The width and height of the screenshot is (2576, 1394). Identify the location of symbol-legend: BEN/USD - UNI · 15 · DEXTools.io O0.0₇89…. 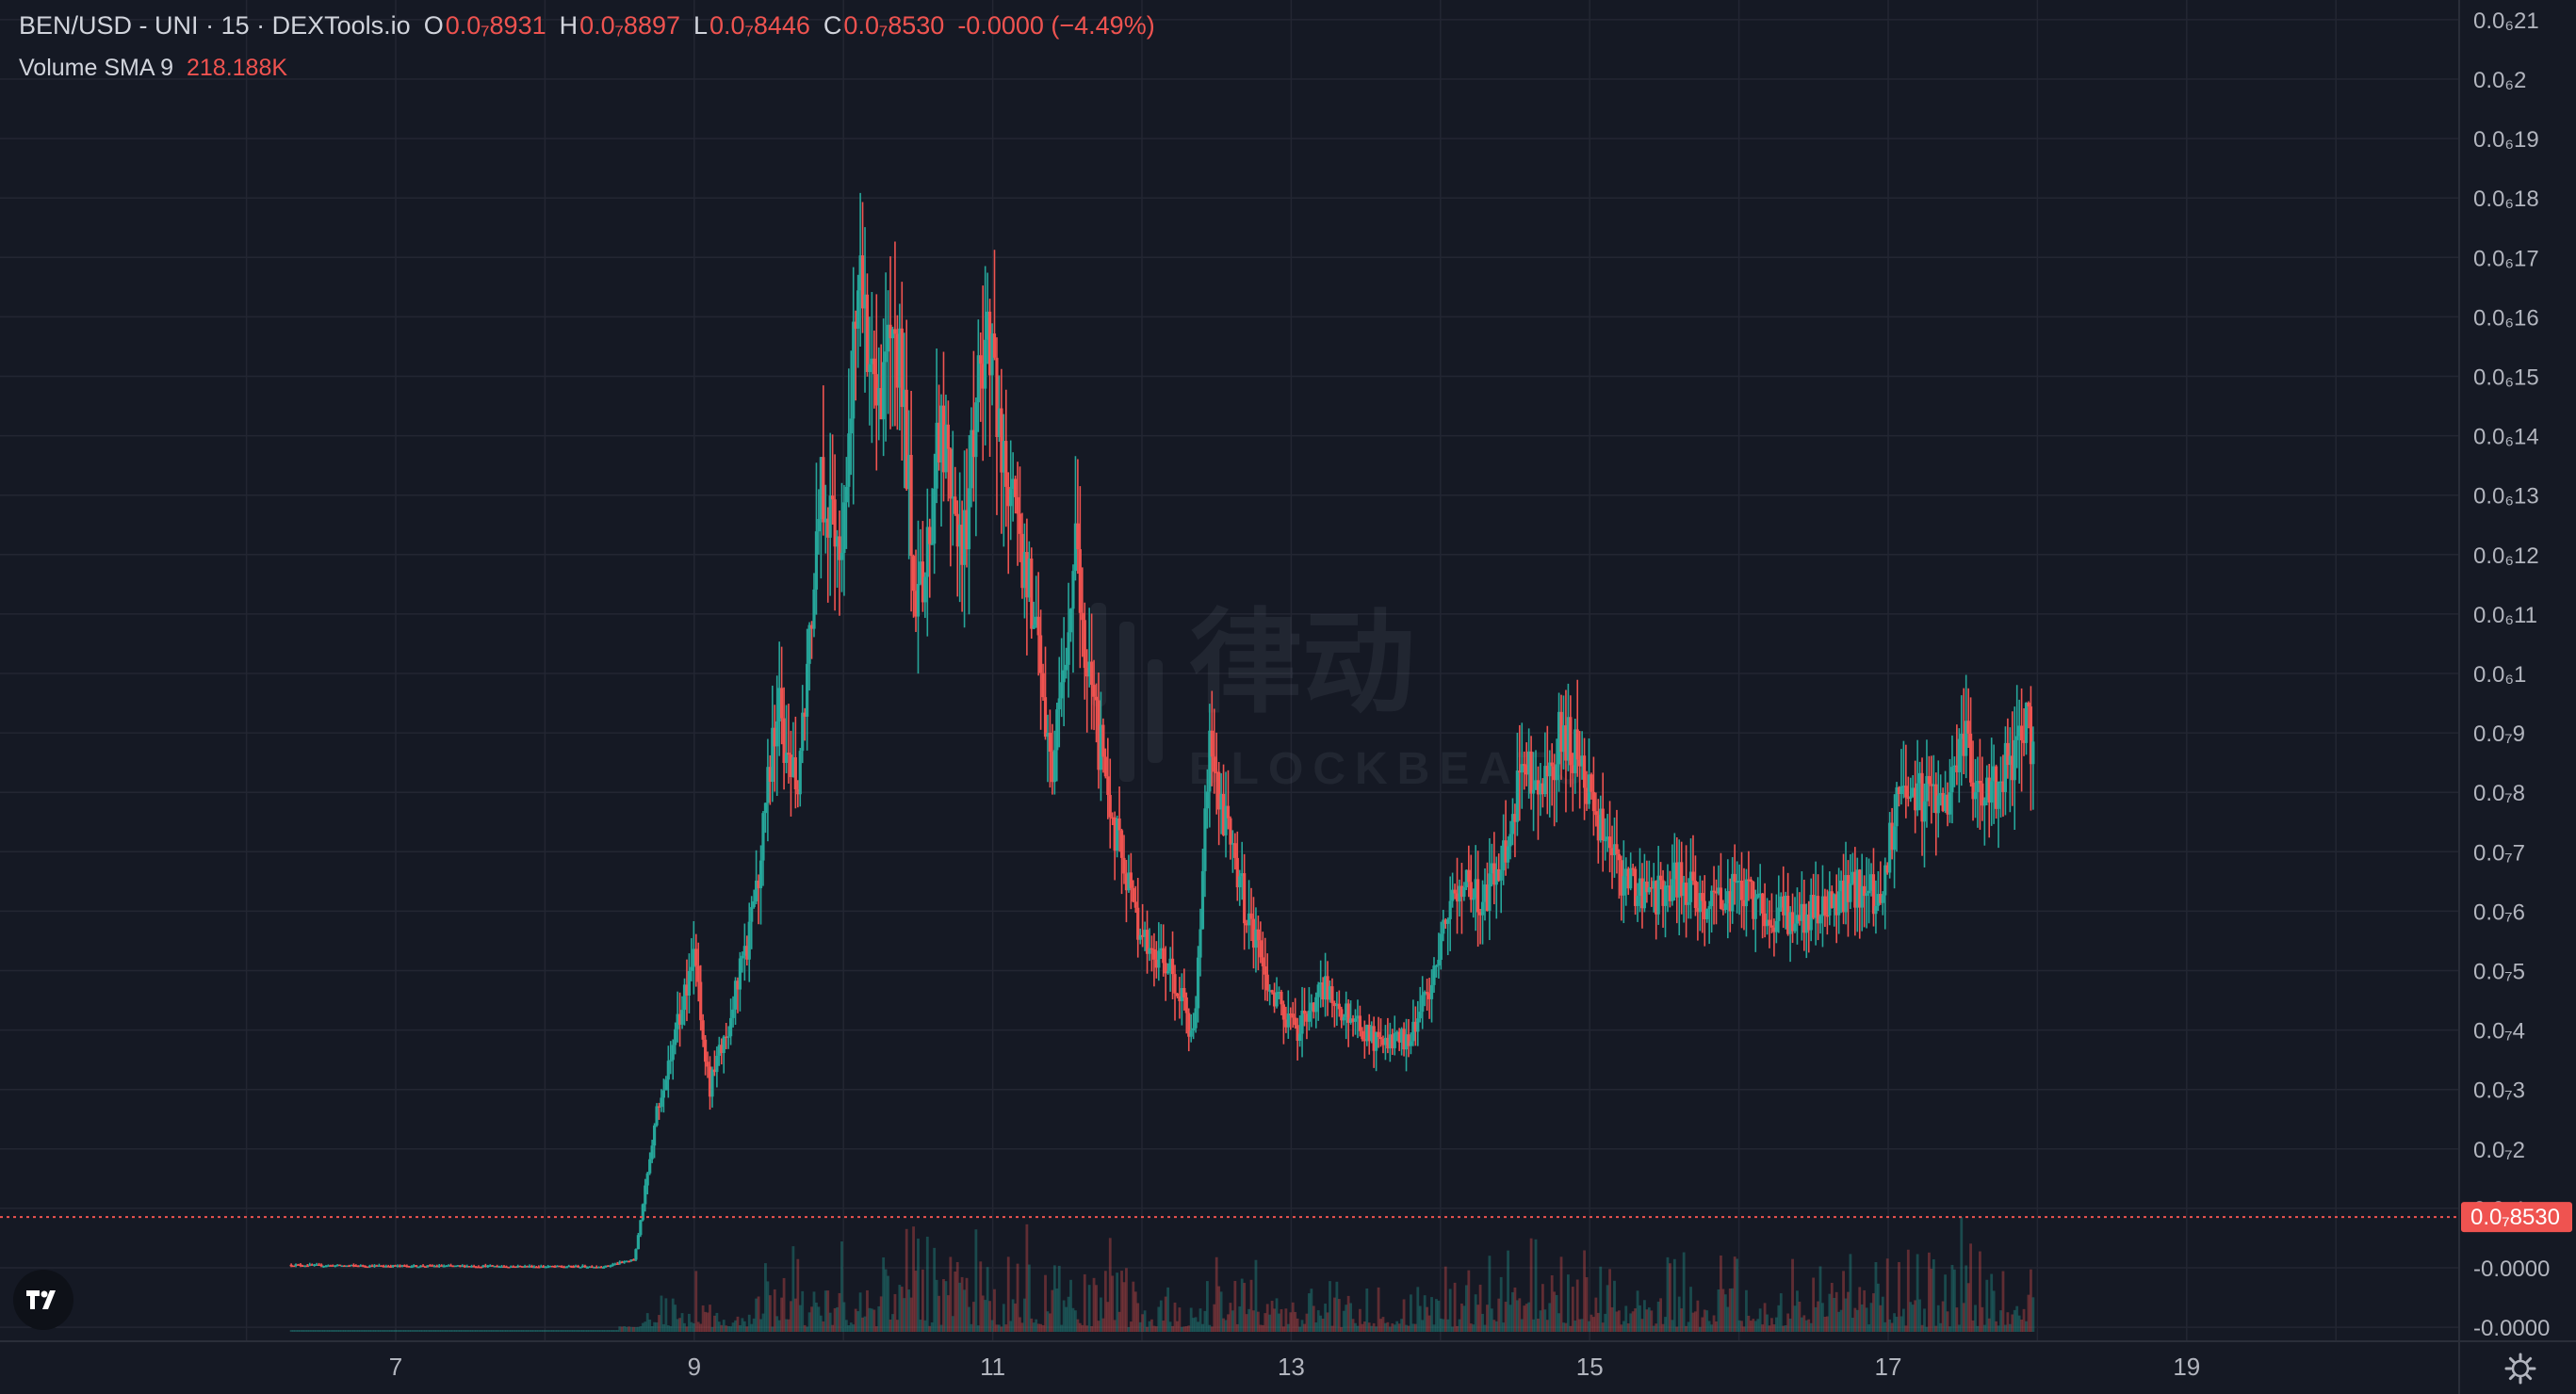
(587, 26).